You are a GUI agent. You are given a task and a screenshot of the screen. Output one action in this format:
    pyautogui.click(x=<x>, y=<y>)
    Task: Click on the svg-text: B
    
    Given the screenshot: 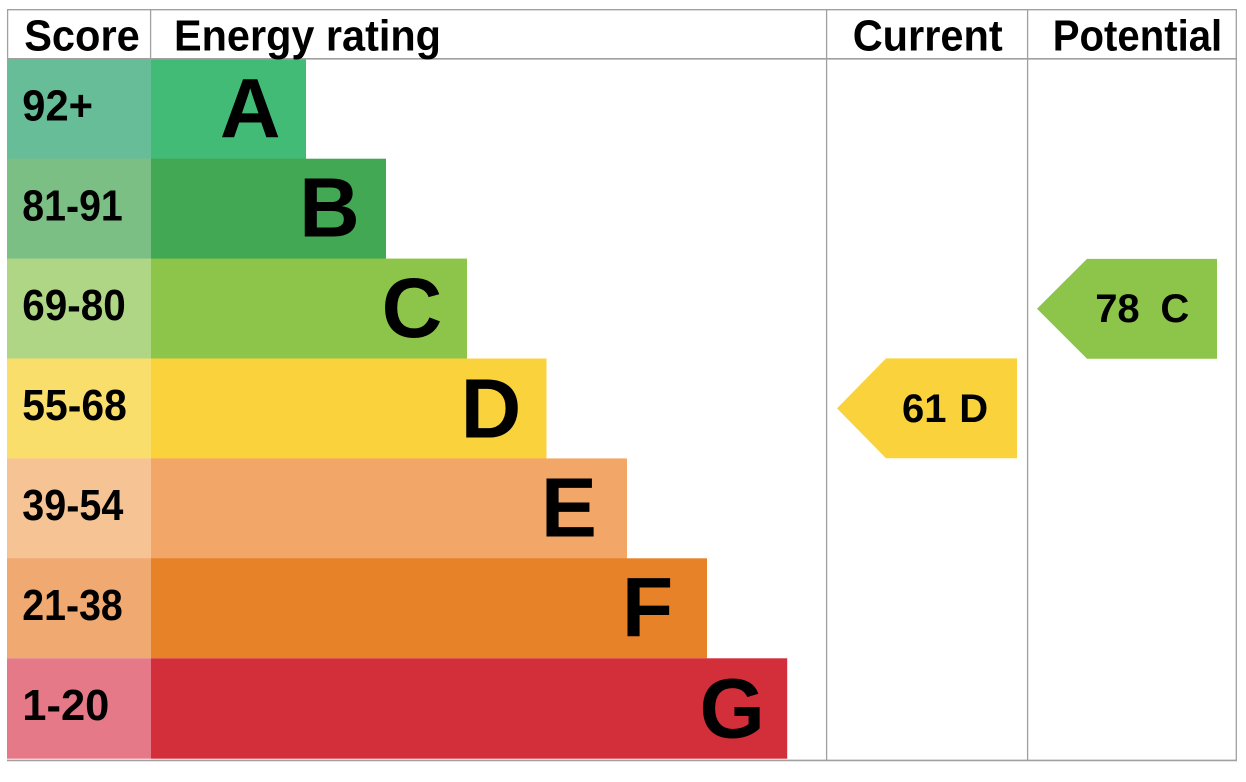 What is the action you would take?
    pyautogui.click(x=329, y=208)
    